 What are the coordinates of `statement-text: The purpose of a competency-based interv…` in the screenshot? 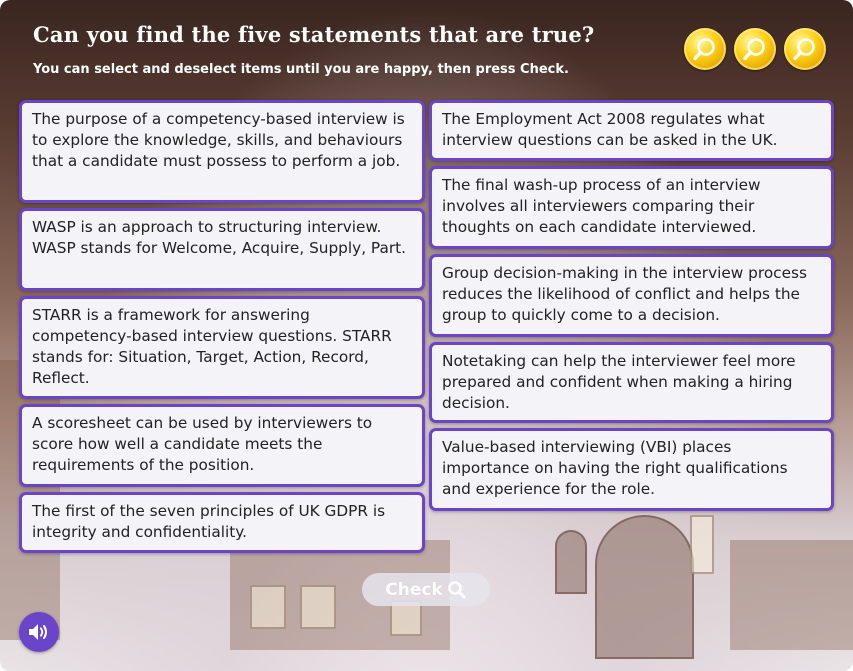 It's located at (218, 140).